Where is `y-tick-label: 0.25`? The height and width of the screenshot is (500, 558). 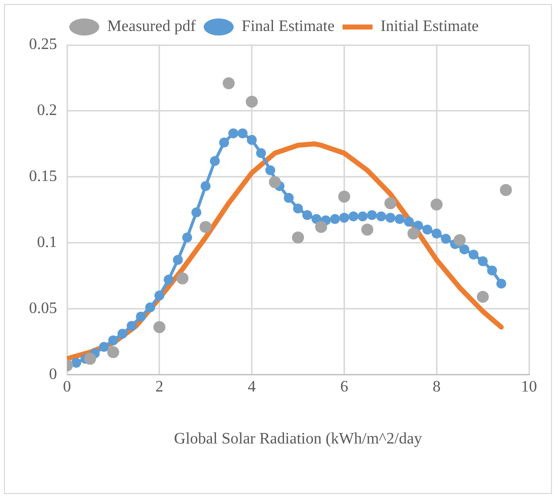 y-tick-label: 0.25 is located at coordinates (43, 45).